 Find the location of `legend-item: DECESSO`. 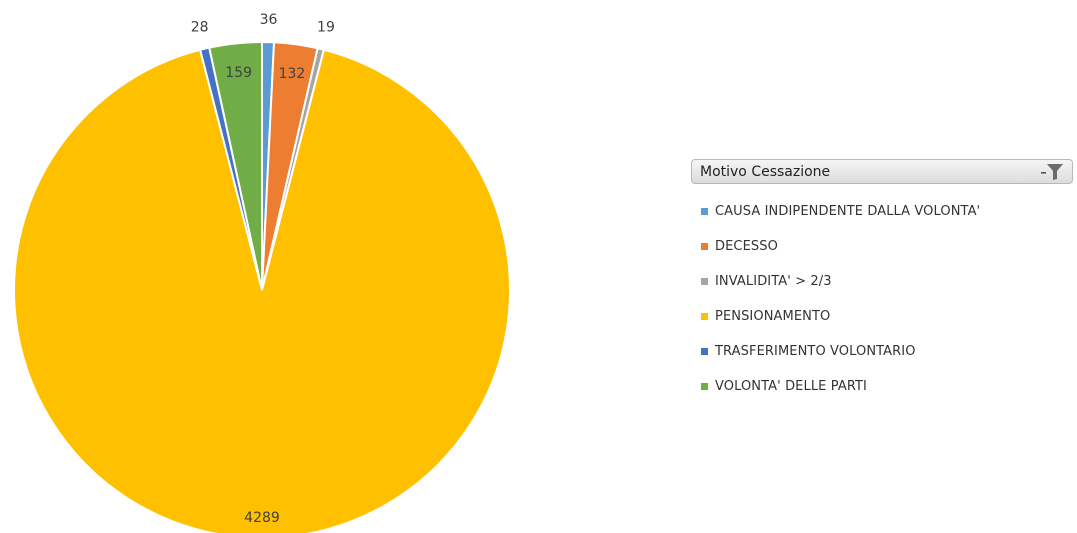

legend-item: DECESSO is located at coordinates (840, 246).